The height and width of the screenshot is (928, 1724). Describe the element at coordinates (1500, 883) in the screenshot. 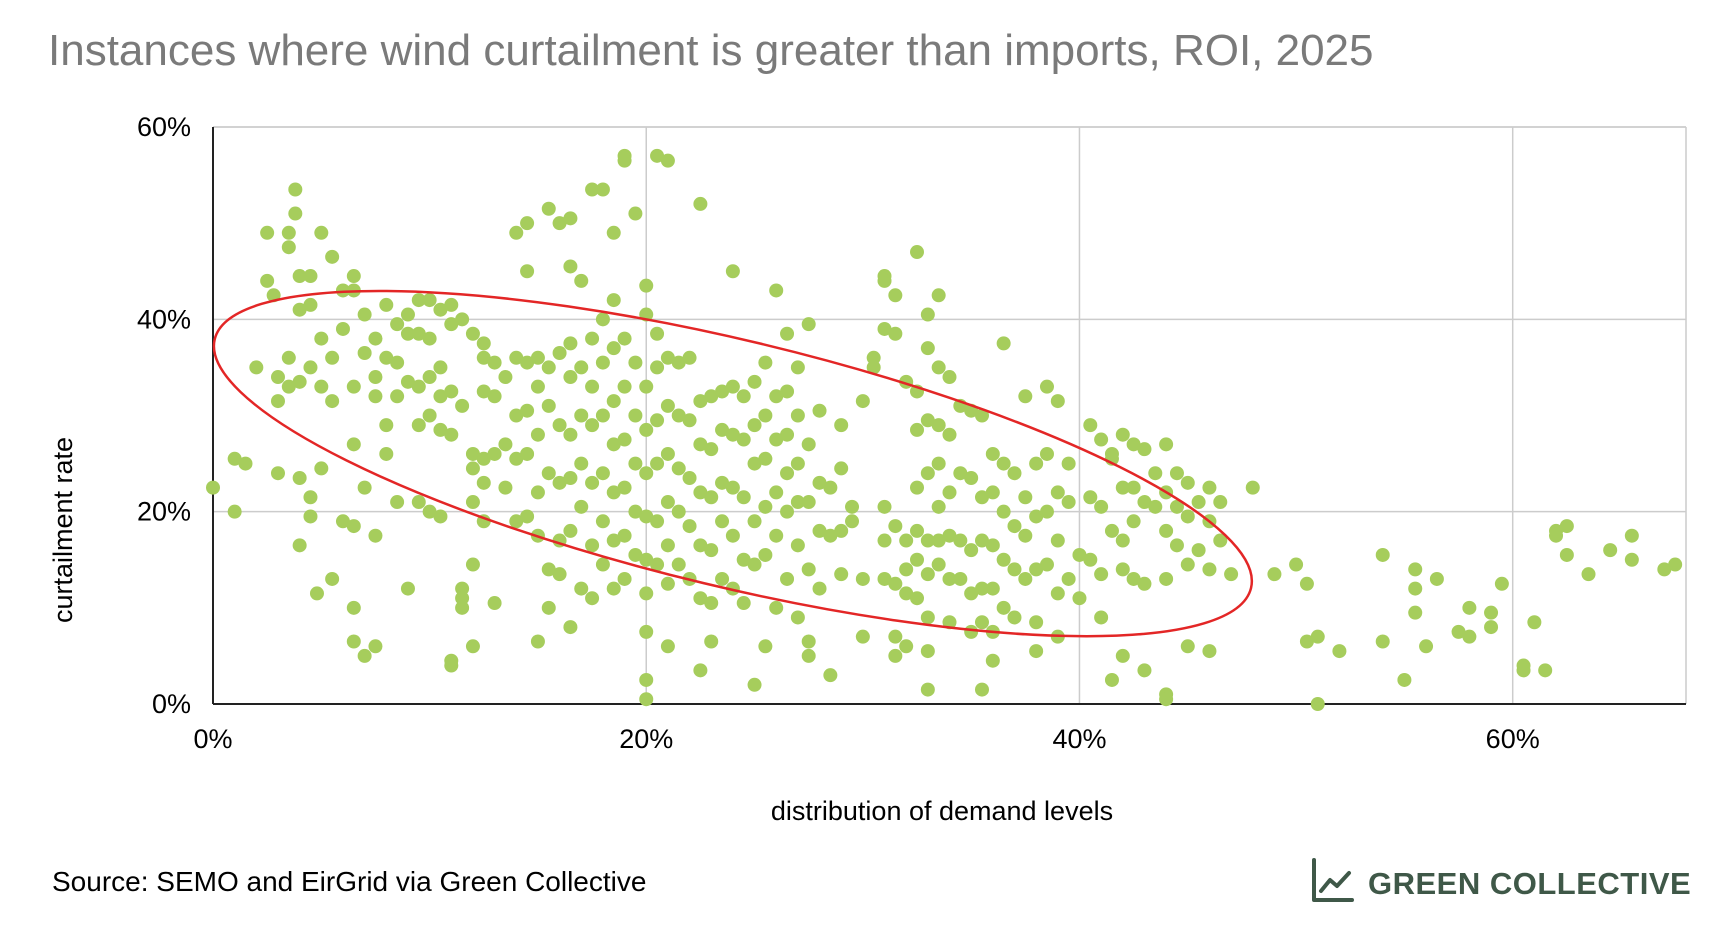

I see `brand-logo: GREEN COLLECTIVE` at that location.